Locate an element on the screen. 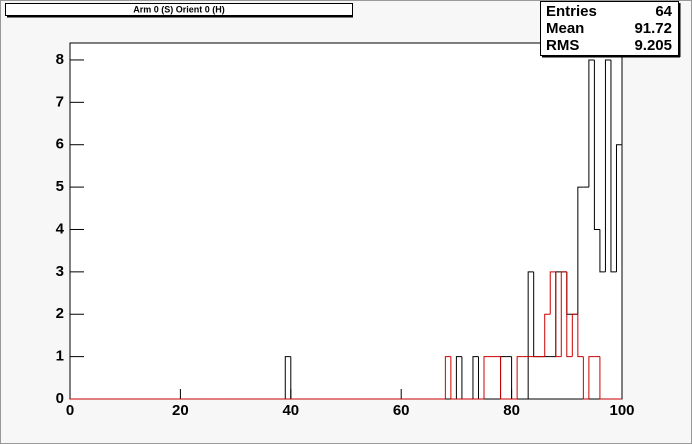 The height and width of the screenshot is (444, 692). stat-label: RMS is located at coordinates (562, 45).